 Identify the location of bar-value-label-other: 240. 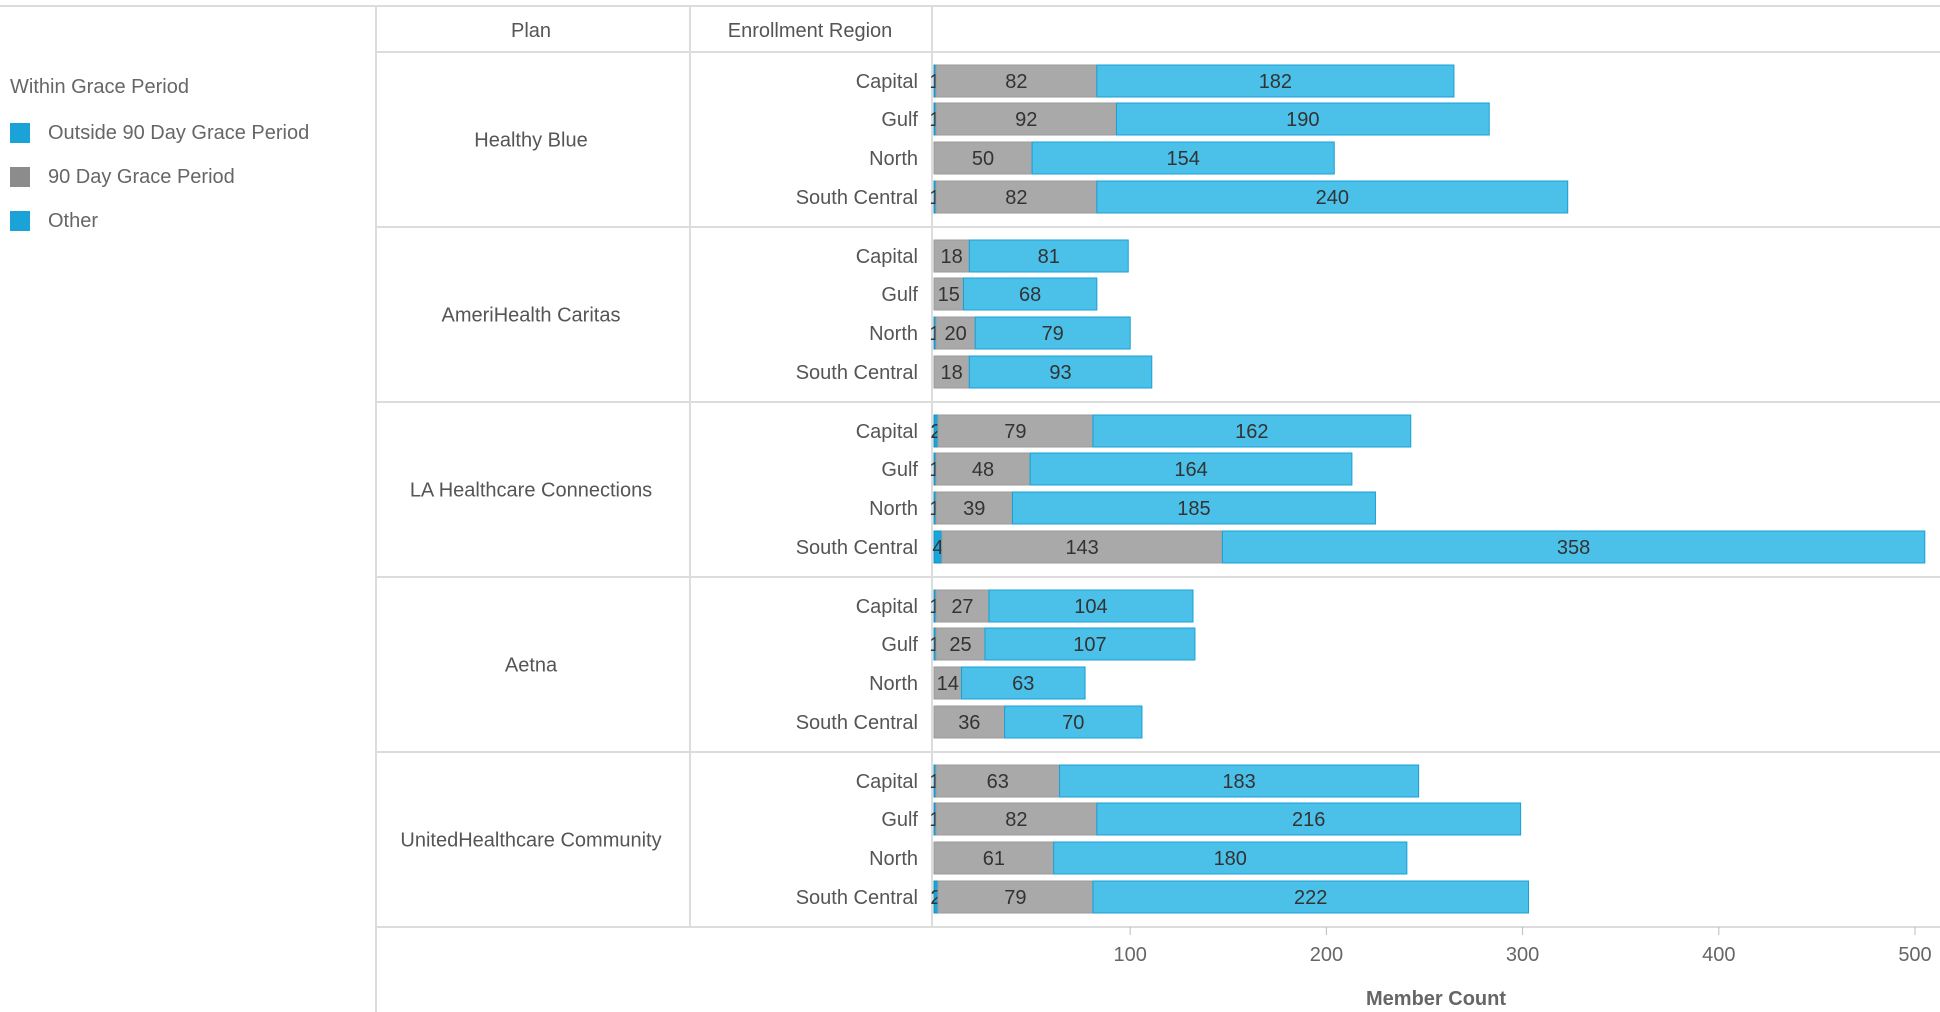
(1332, 198).